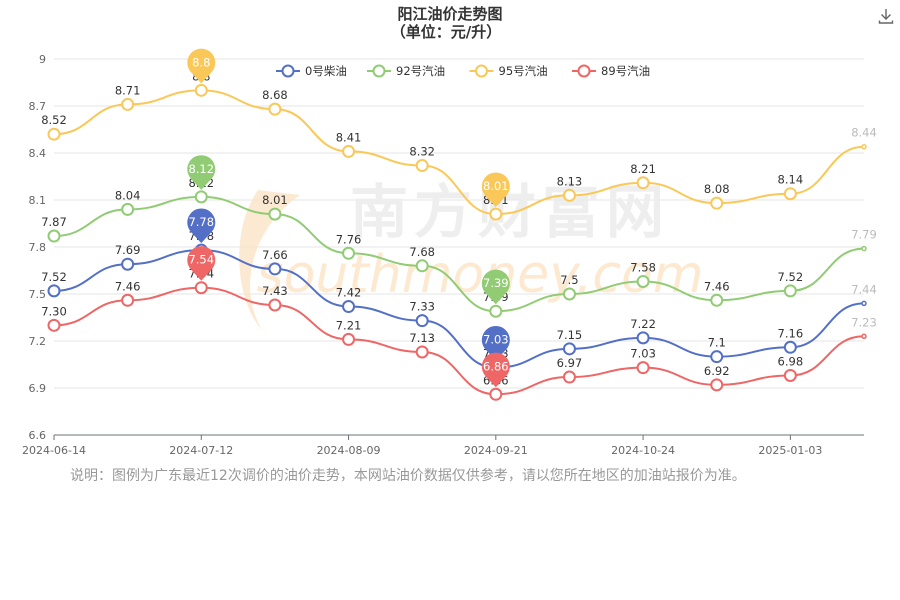  I want to click on data-label: 6.98, so click(791, 361).